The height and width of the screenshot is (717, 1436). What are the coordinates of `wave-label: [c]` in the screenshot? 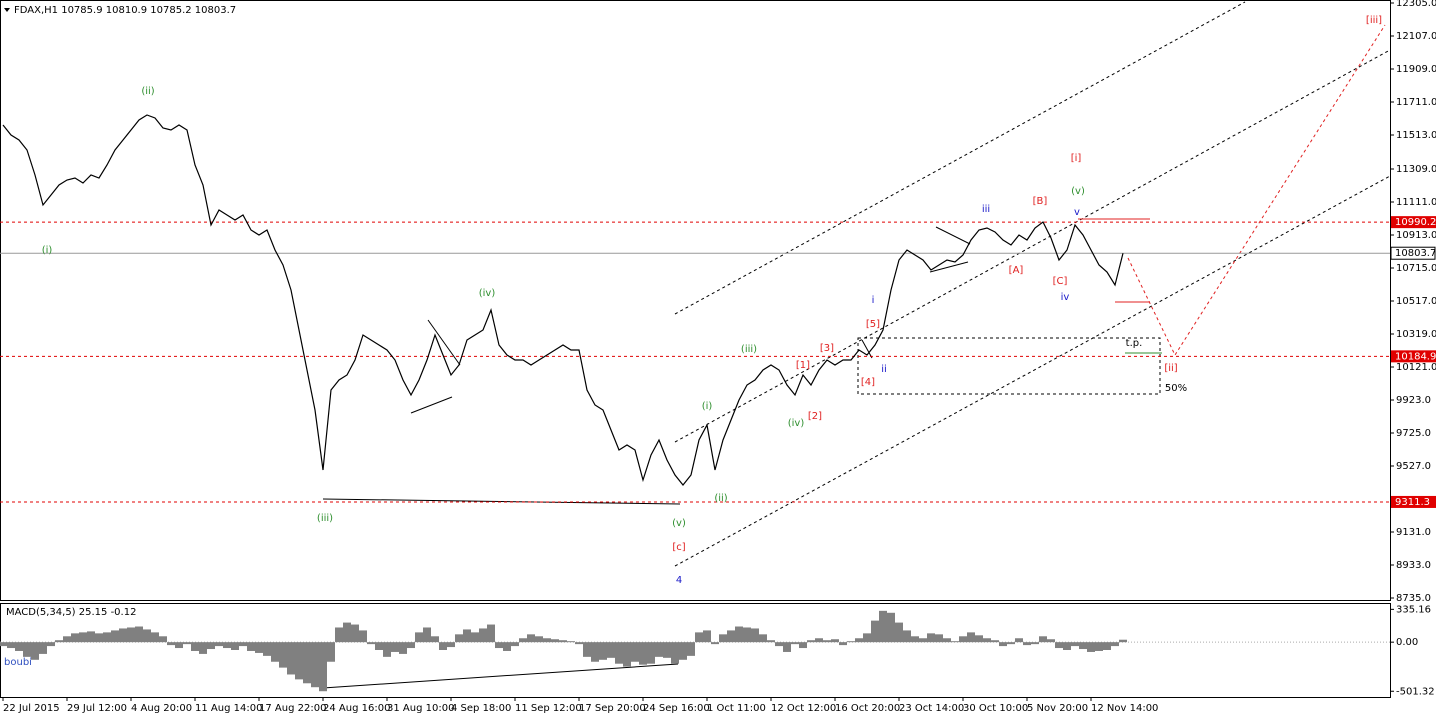 It's located at (678, 547).